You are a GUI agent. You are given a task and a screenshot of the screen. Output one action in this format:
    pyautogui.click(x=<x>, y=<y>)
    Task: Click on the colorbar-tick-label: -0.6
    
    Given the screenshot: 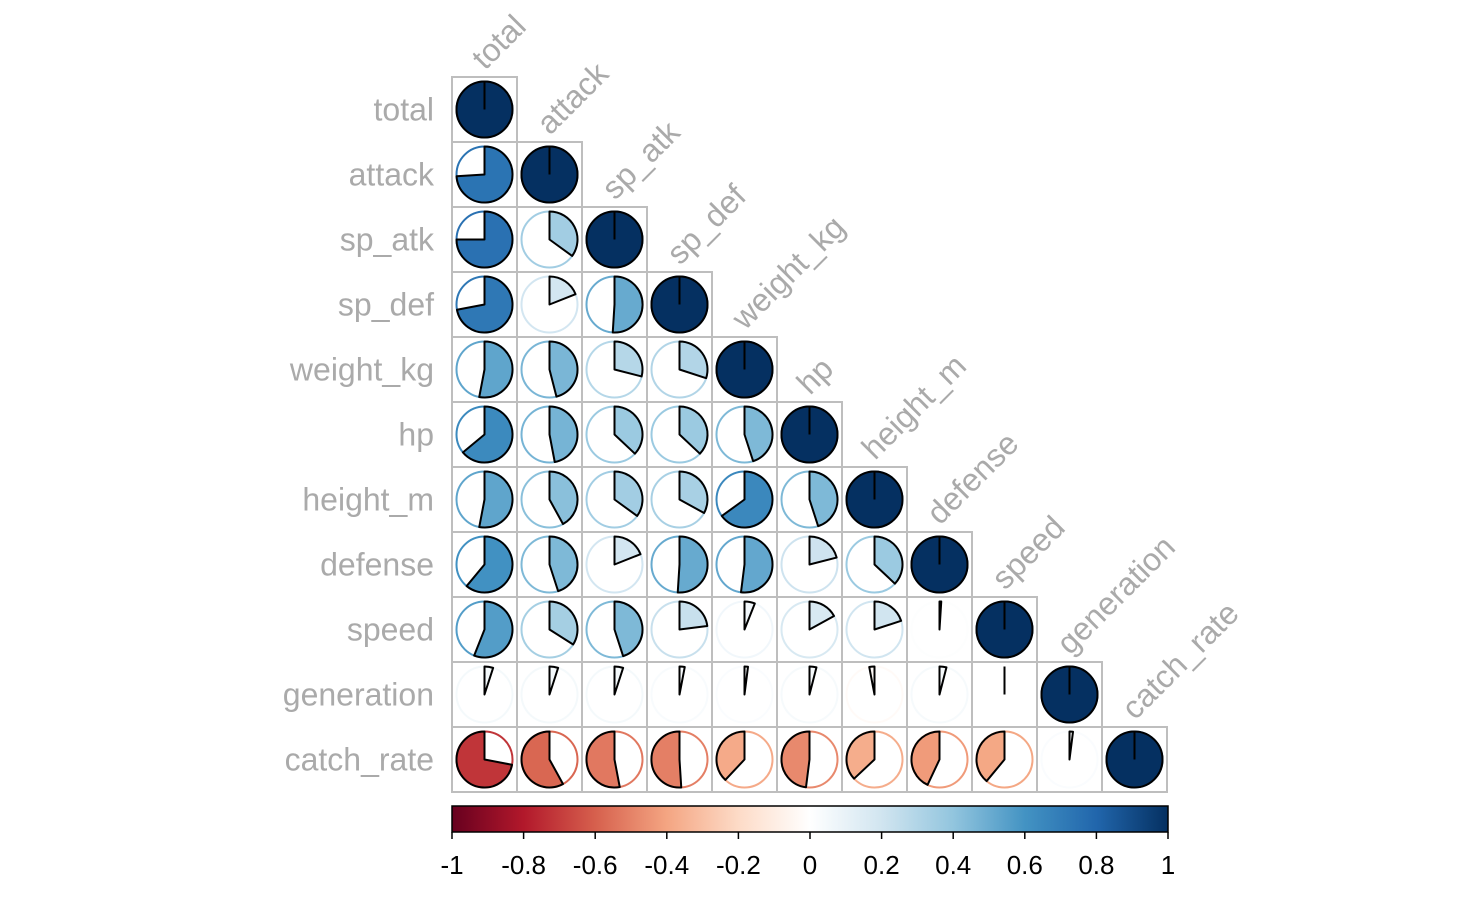 What is the action you would take?
    pyautogui.click(x=595, y=865)
    